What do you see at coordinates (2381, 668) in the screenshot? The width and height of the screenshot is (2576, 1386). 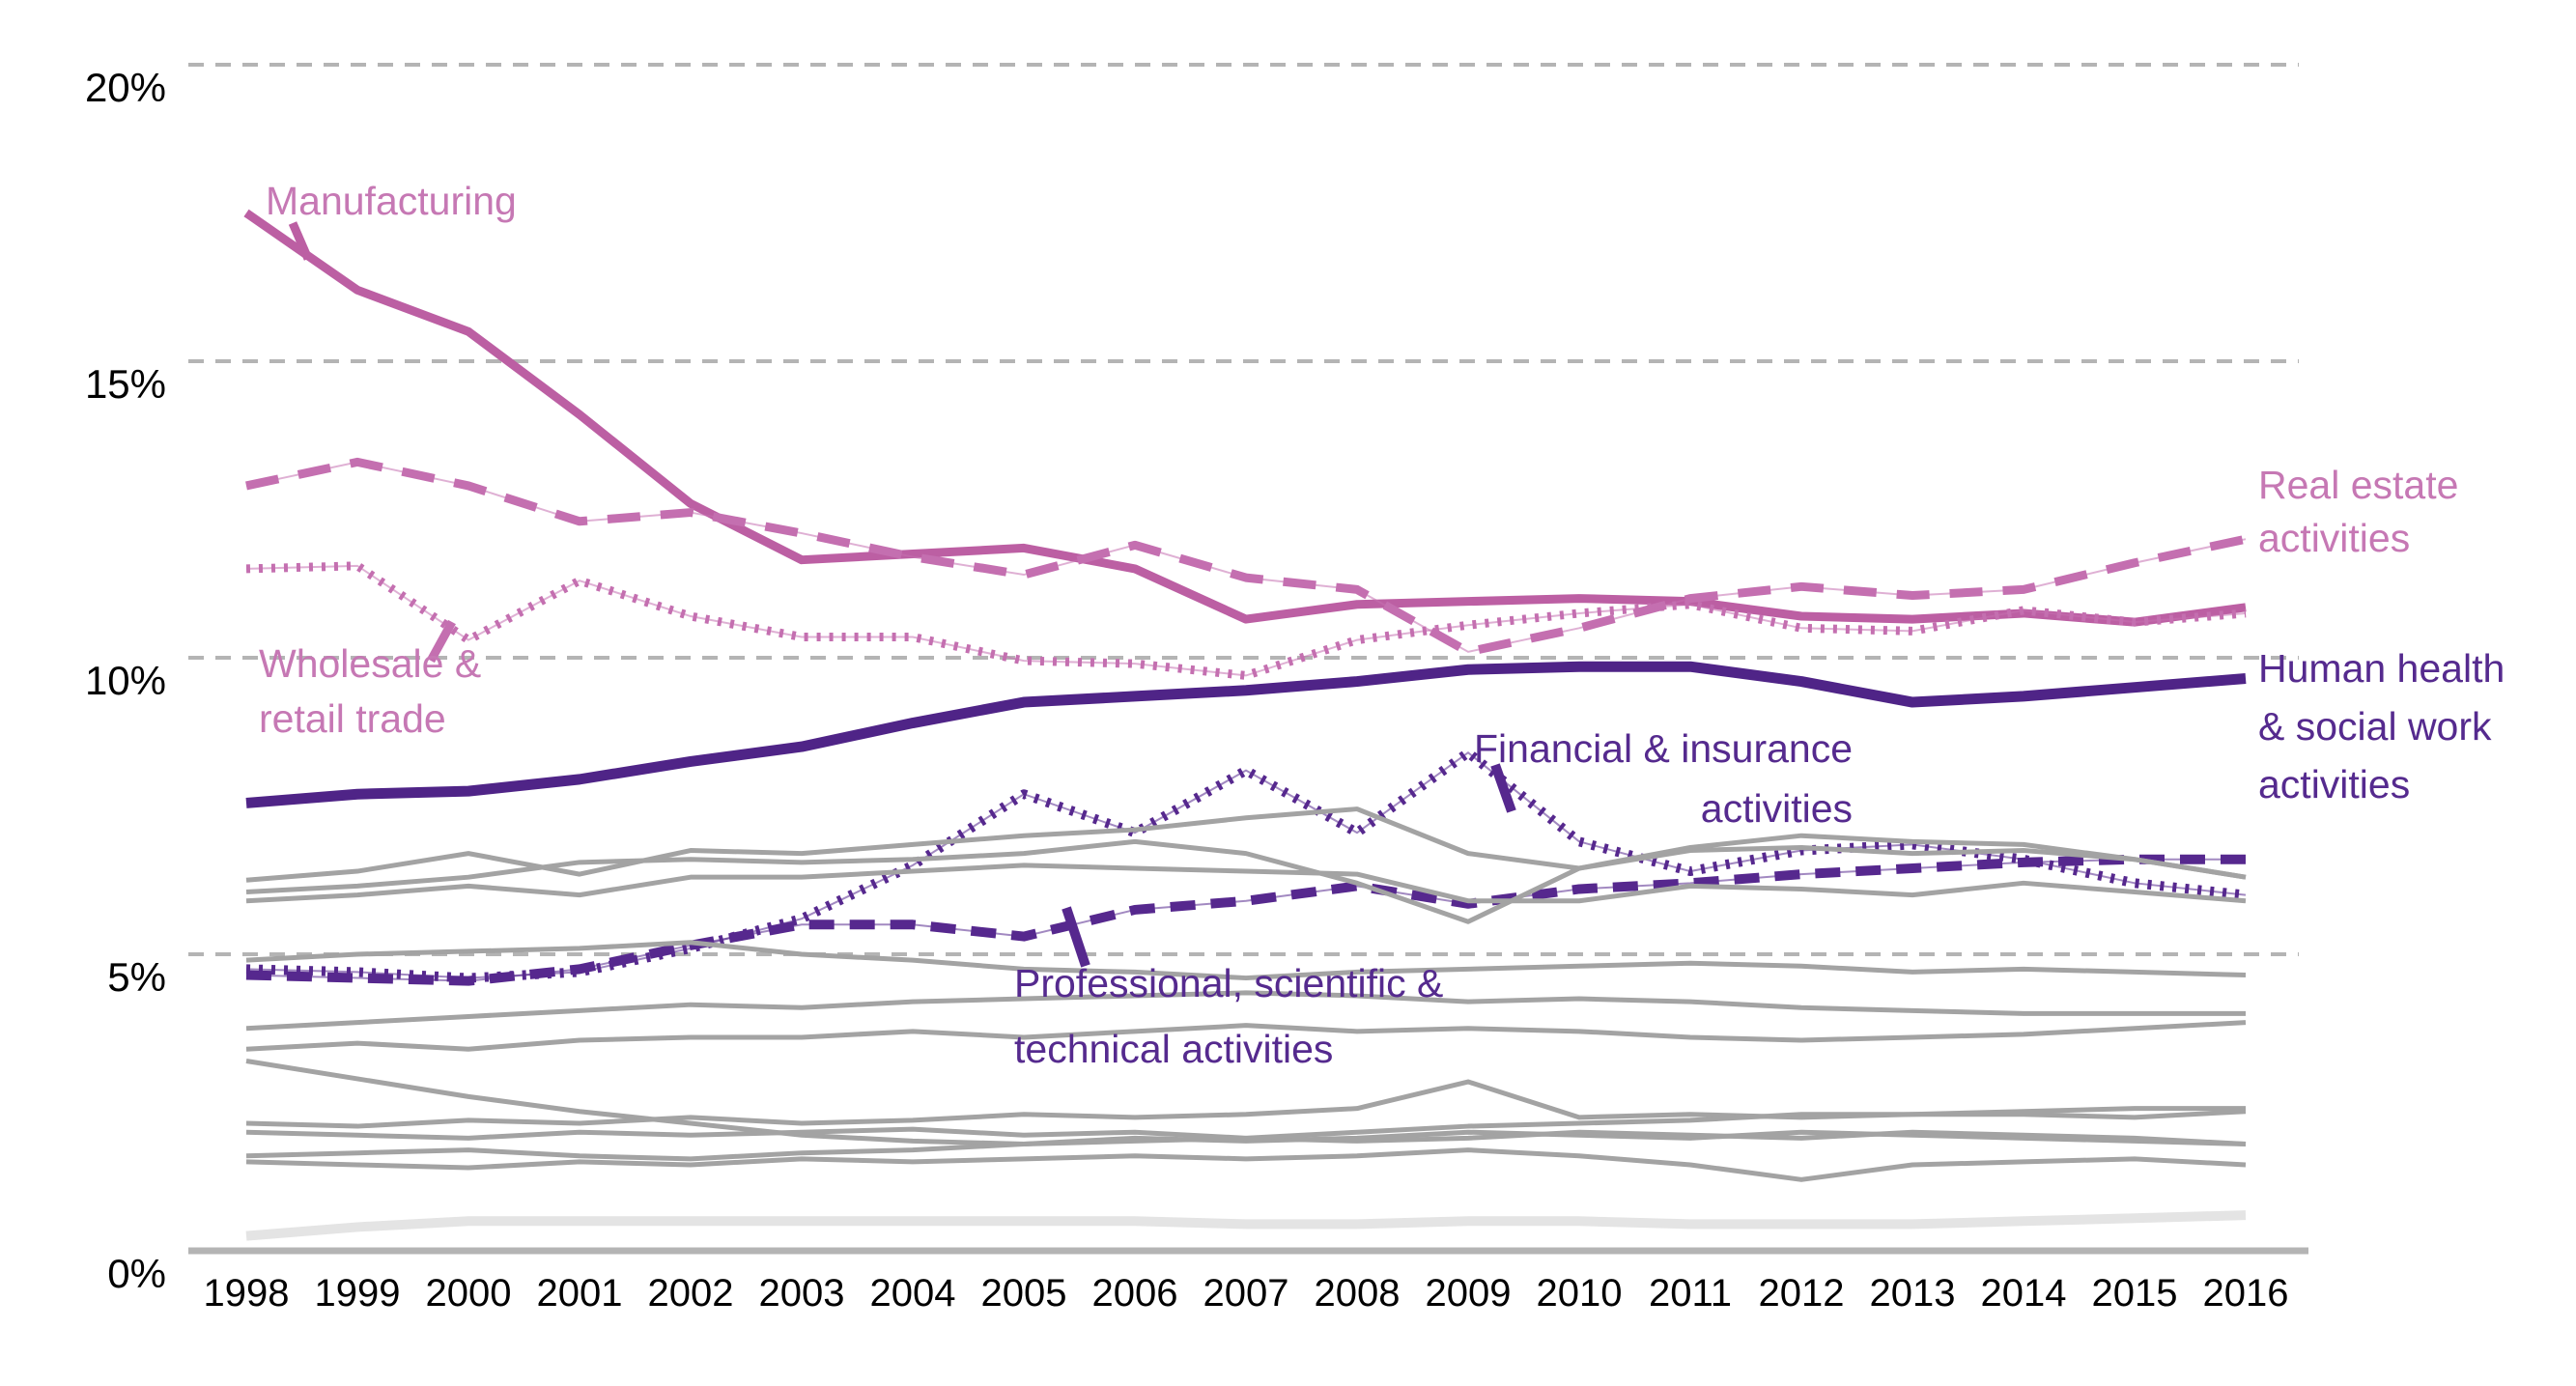 I see `human-health-label: Human health` at bounding box center [2381, 668].